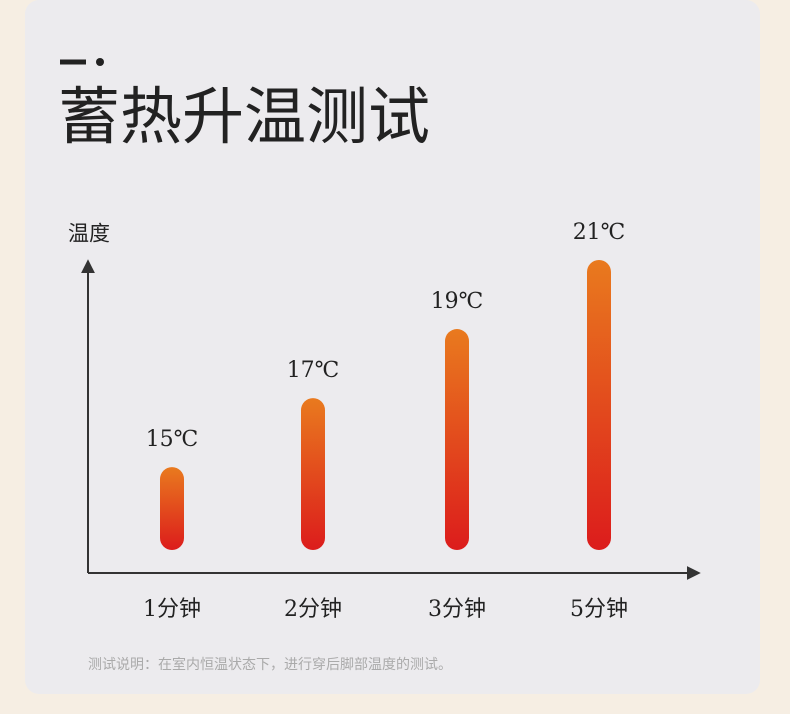 The width and height of the screenshot is (790, 714). What do you see at coordinates (313, 609) in the screenshot?
I see `x-tick-label: 2分钟` at bounding box center [313, 609].